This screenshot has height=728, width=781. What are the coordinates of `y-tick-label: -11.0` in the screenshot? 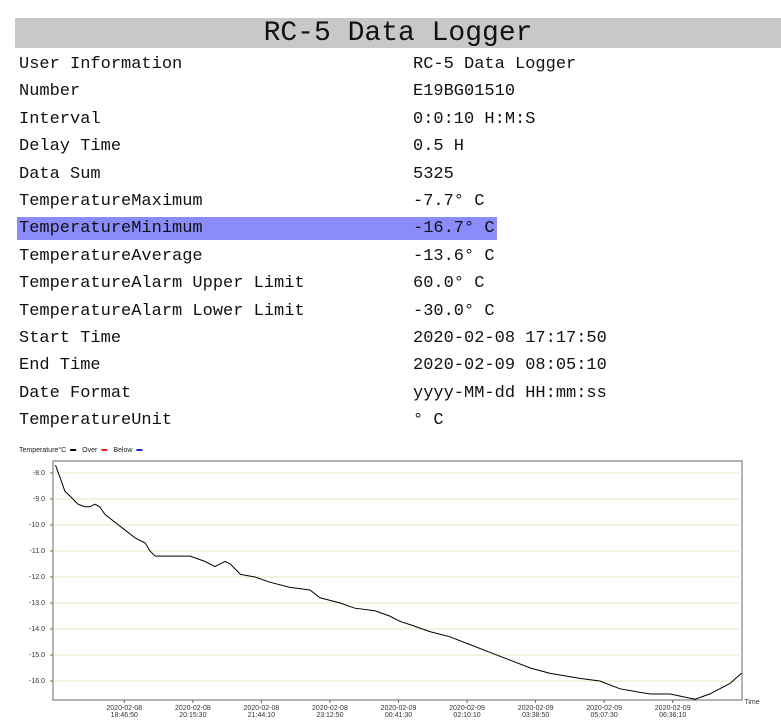 It's located at (38, 551).